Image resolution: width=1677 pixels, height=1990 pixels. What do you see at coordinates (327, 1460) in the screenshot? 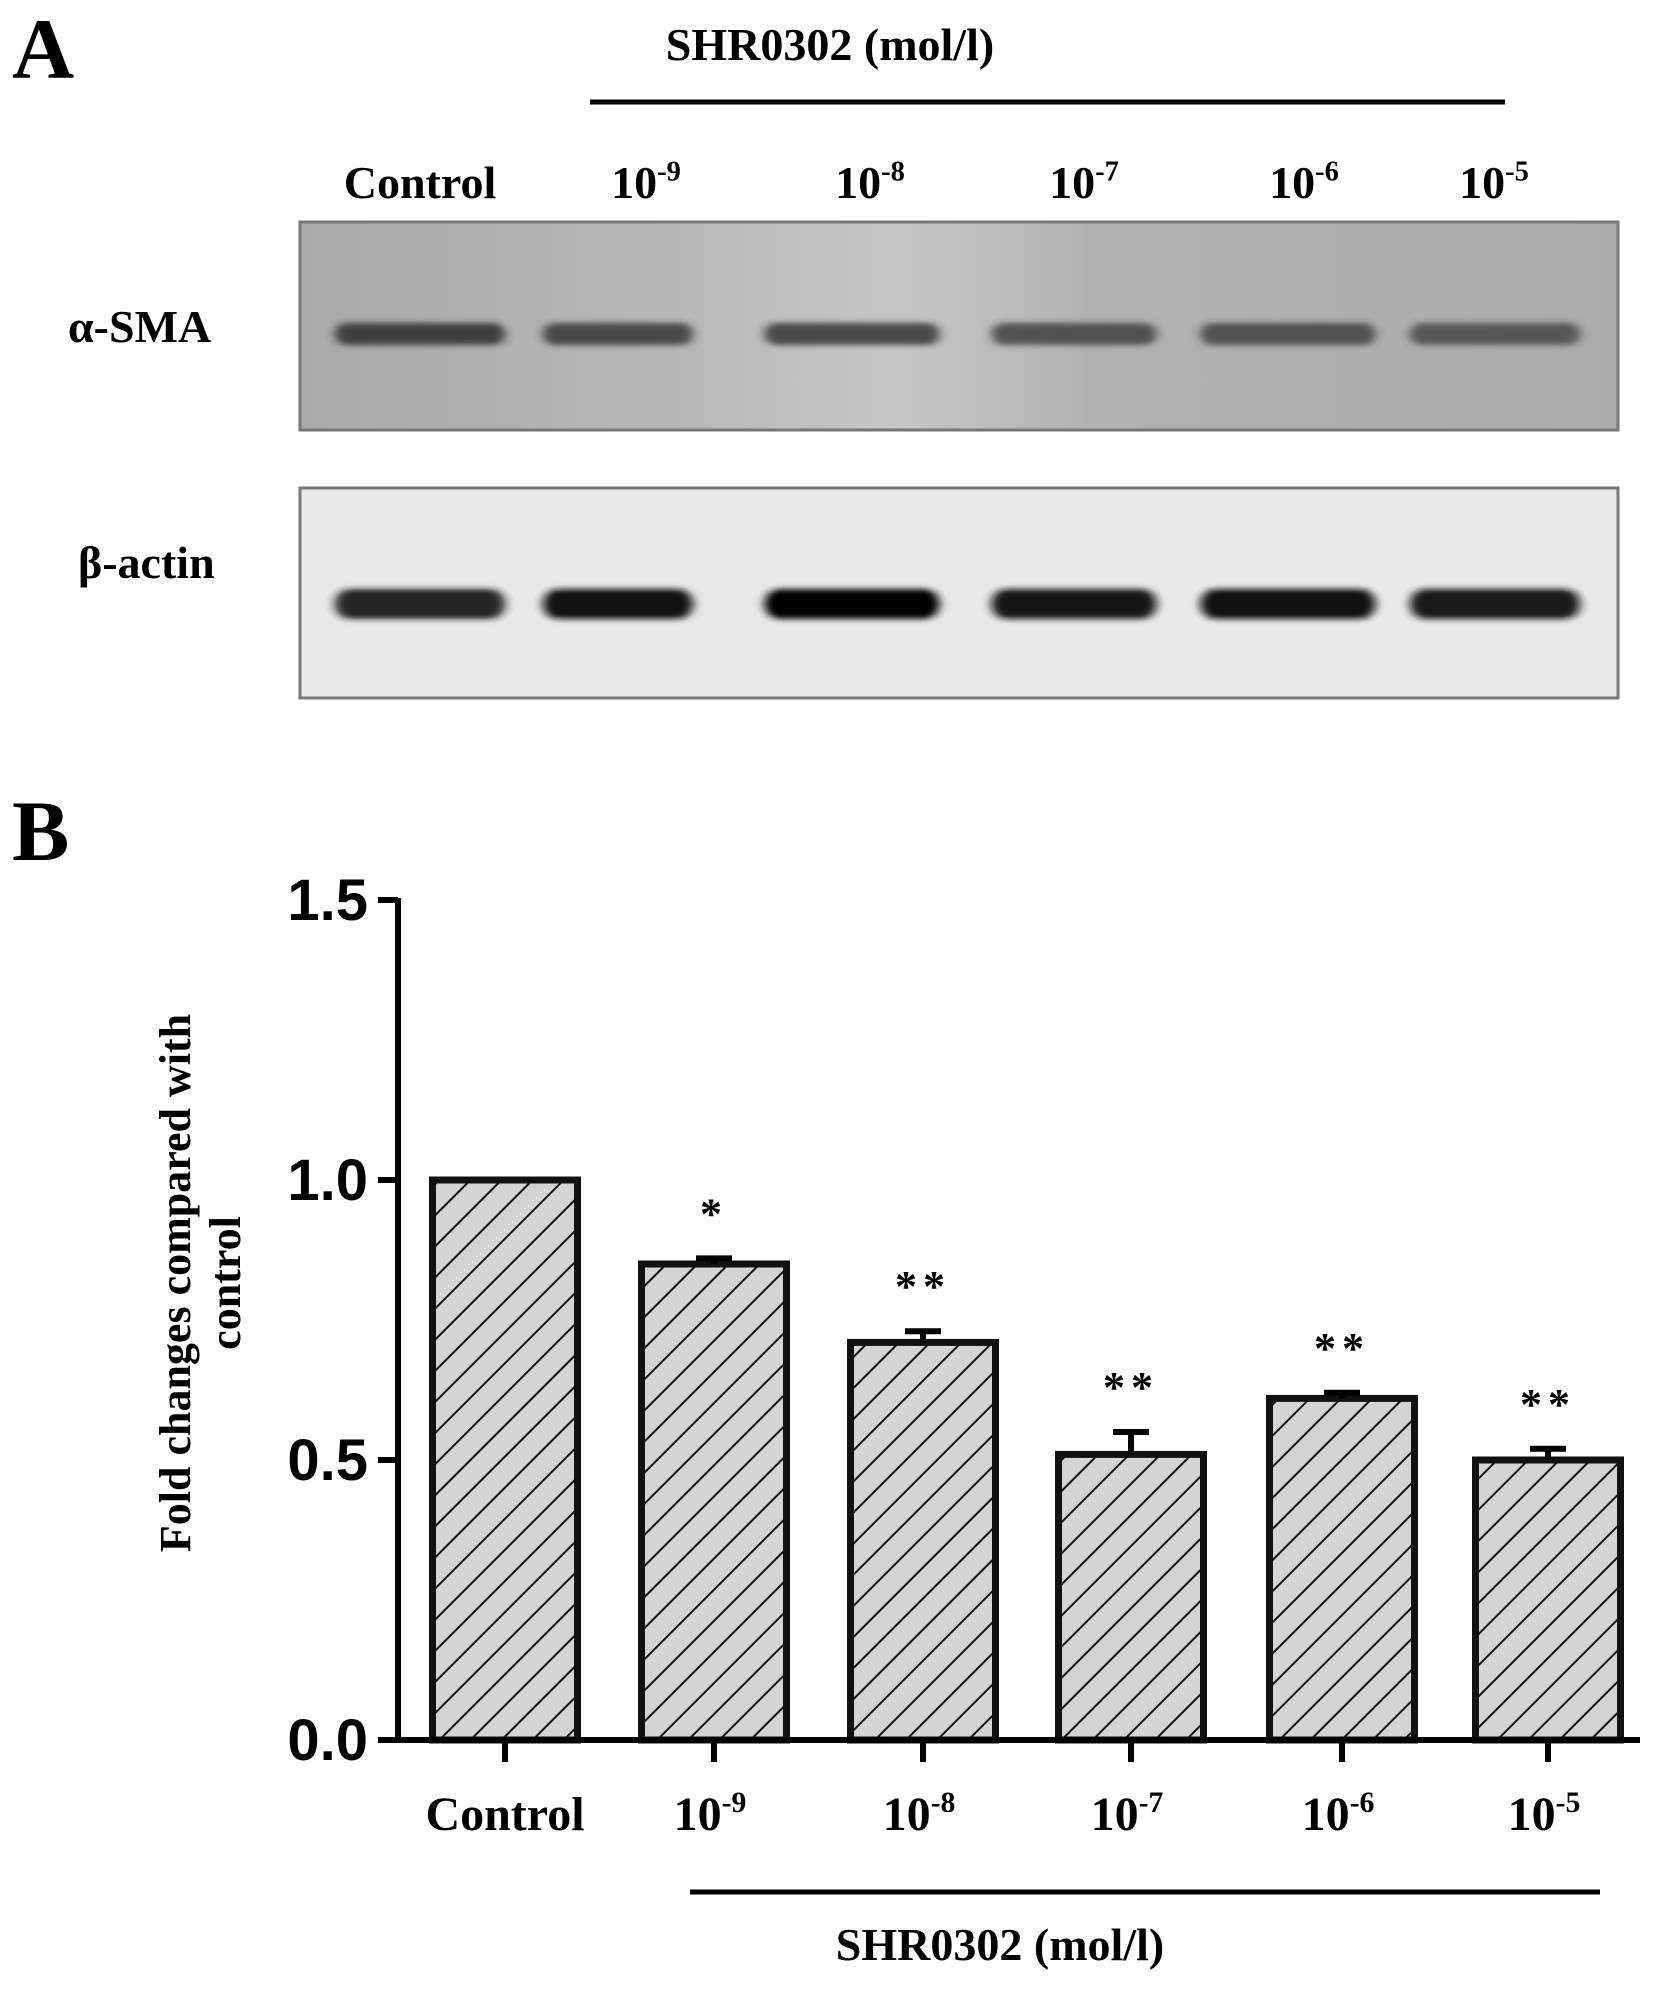
I see `y-tick-label-1: 0.5` at bounding box center [327, 1460].